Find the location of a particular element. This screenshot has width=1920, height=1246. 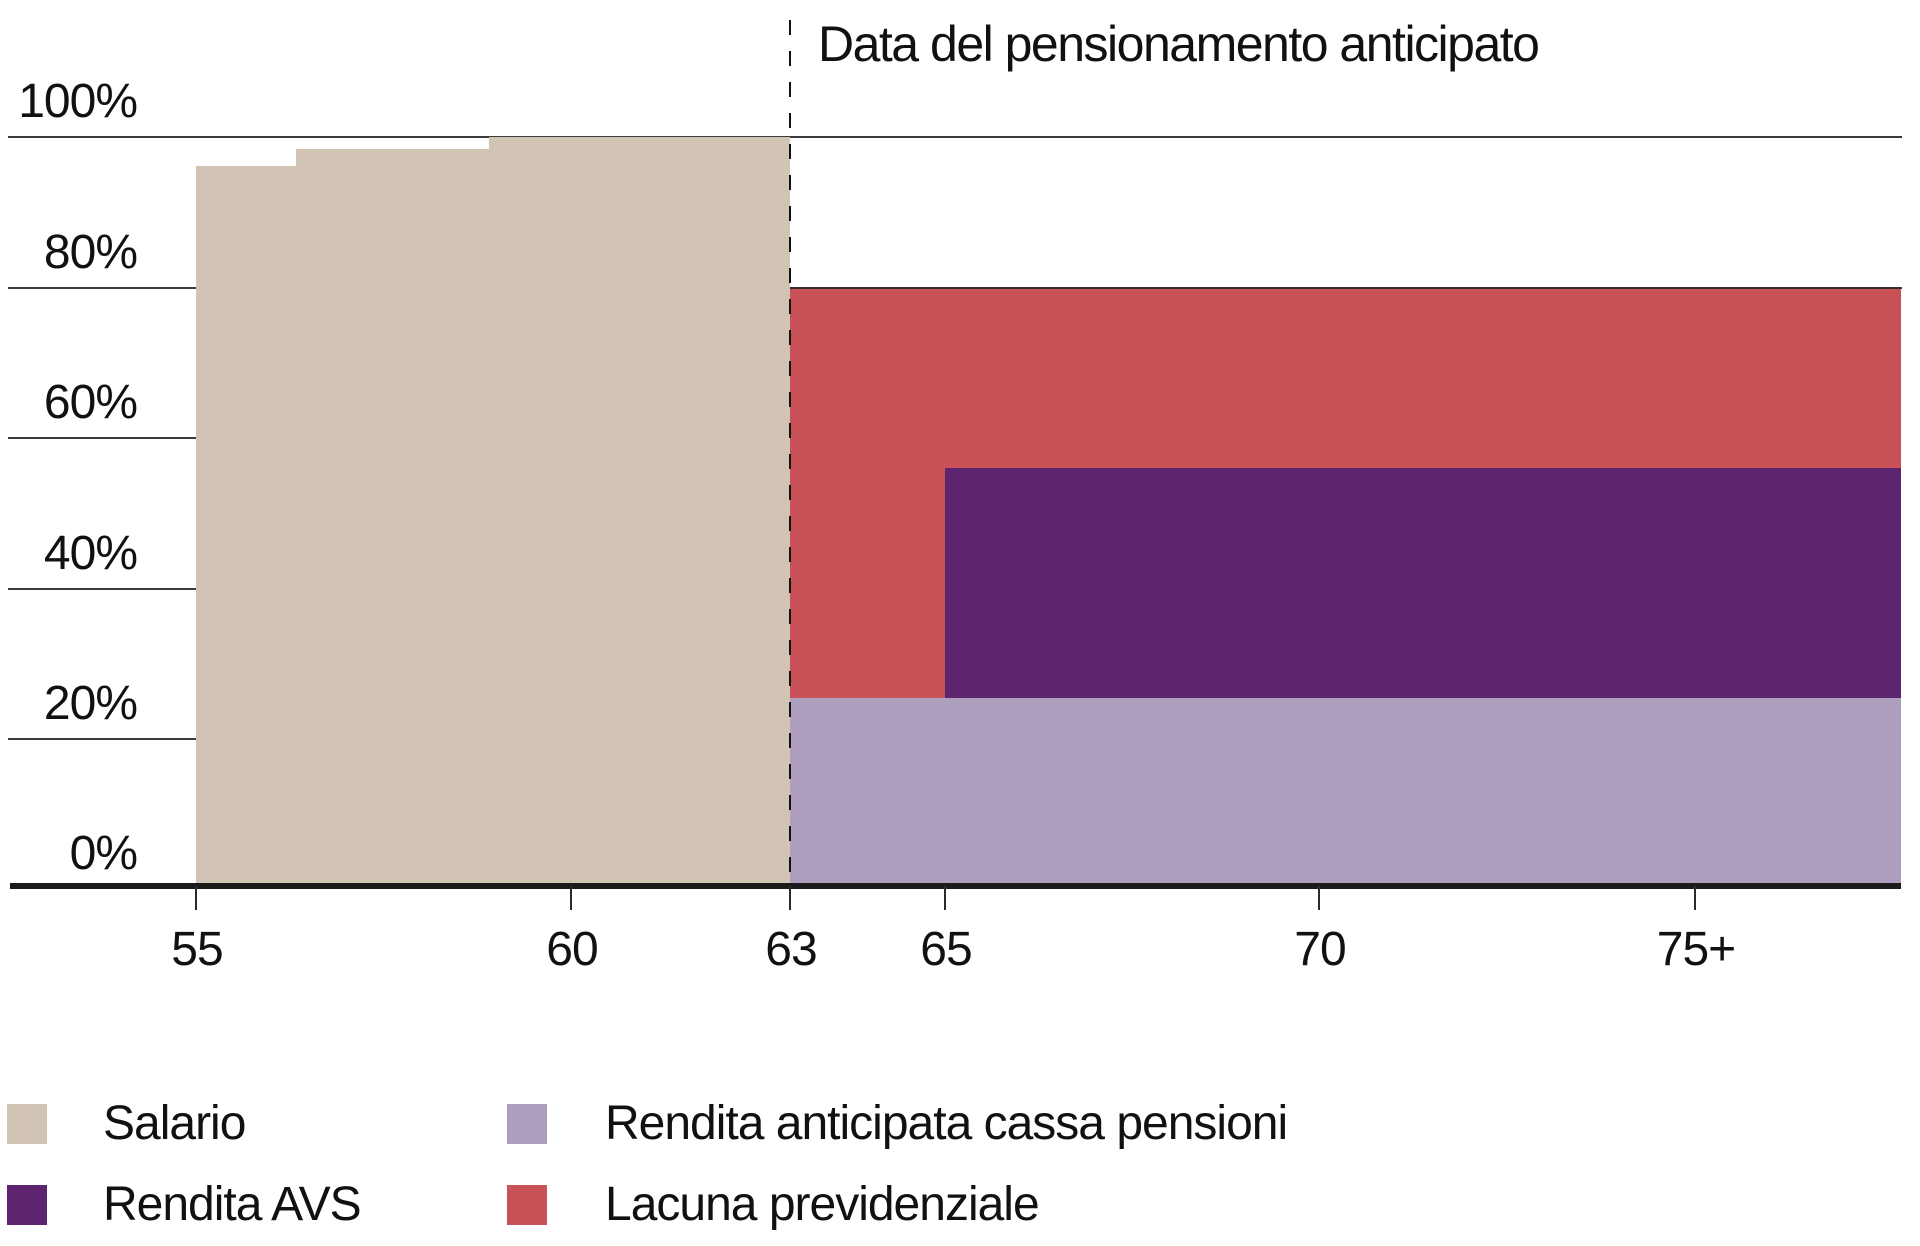

x-tick-label-63: 63 is located at coordinates (791, 949).